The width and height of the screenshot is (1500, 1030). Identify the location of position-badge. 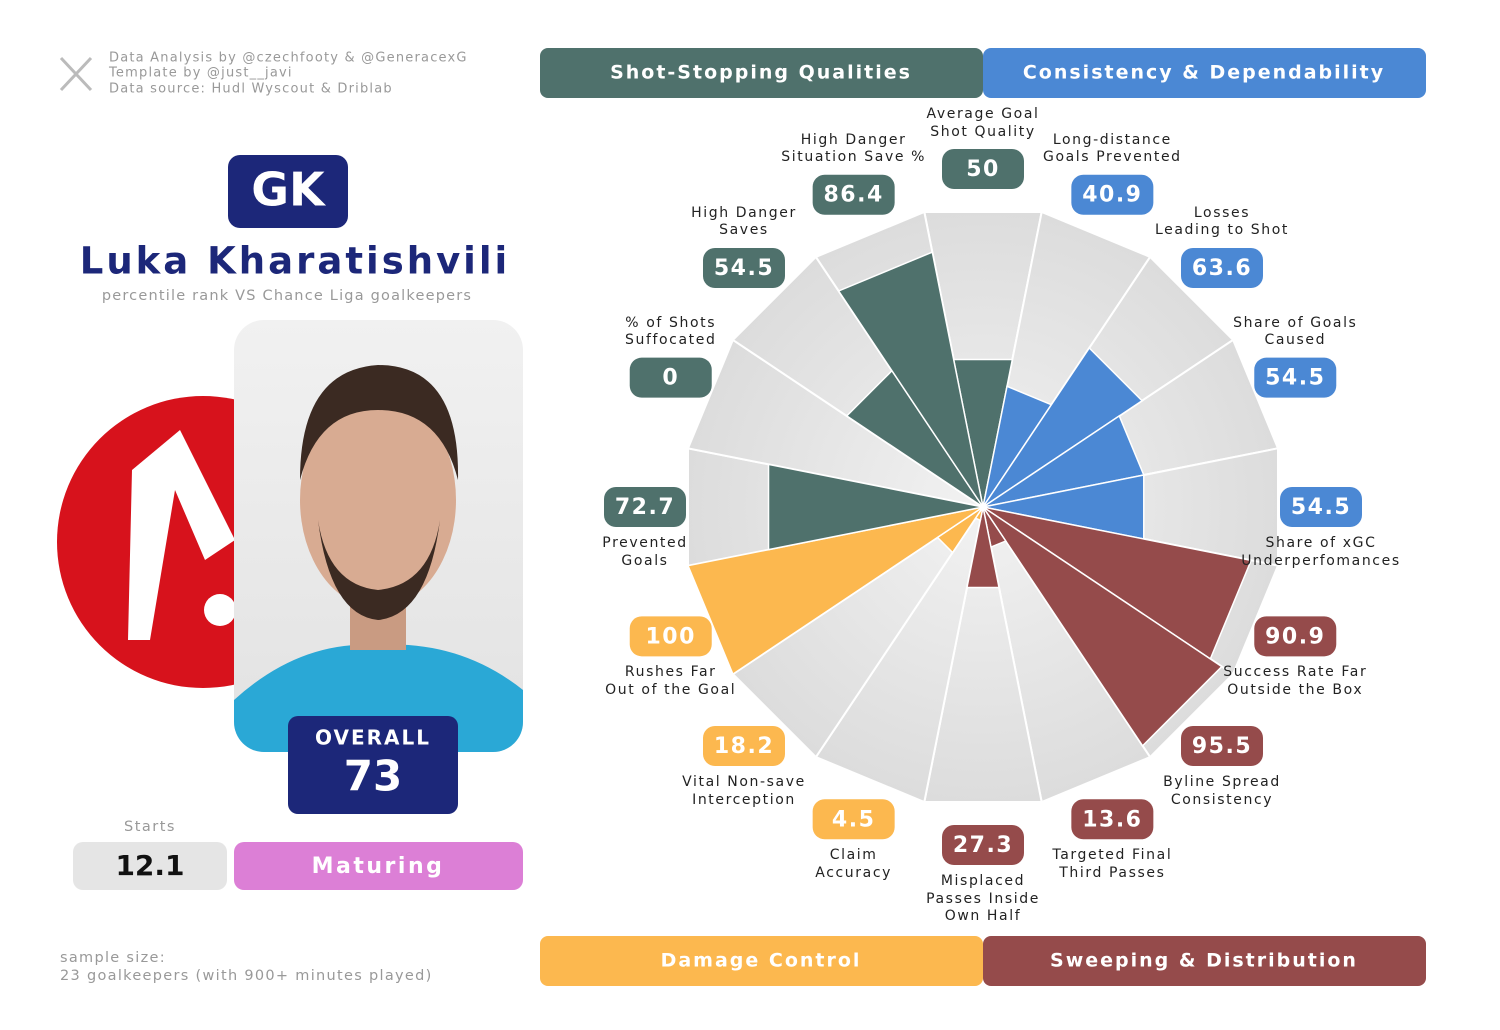
(288, 191).